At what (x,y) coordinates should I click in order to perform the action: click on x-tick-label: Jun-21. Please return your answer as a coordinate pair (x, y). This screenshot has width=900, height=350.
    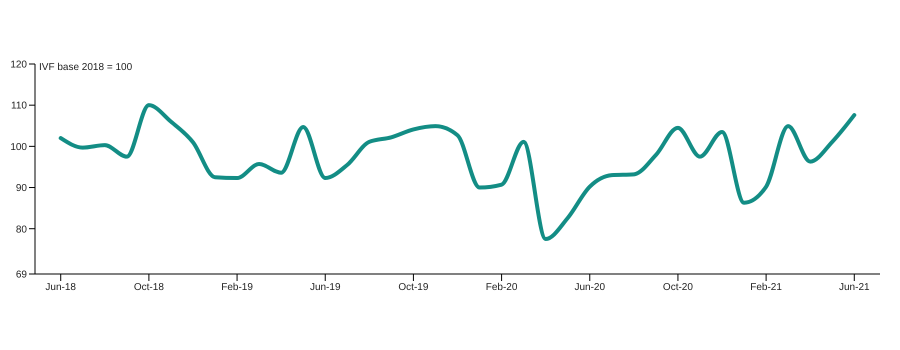
    Looking at the image, I should click on (854, 288).